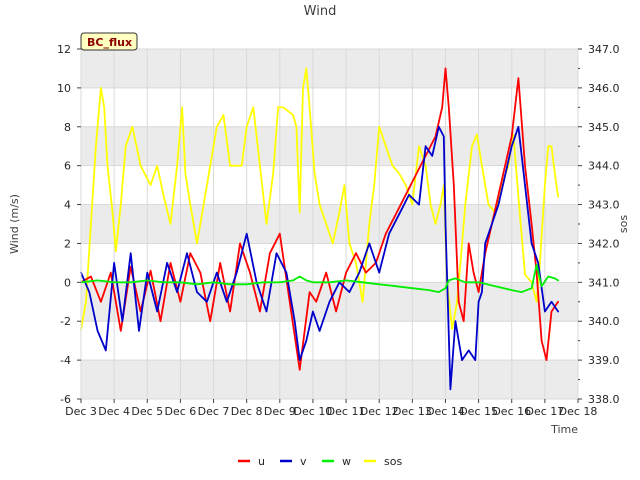  What do you see at coordinates (564, 429) in the screenshot?
I see `x-axis-title: Time` at bounding box center [564, 429].